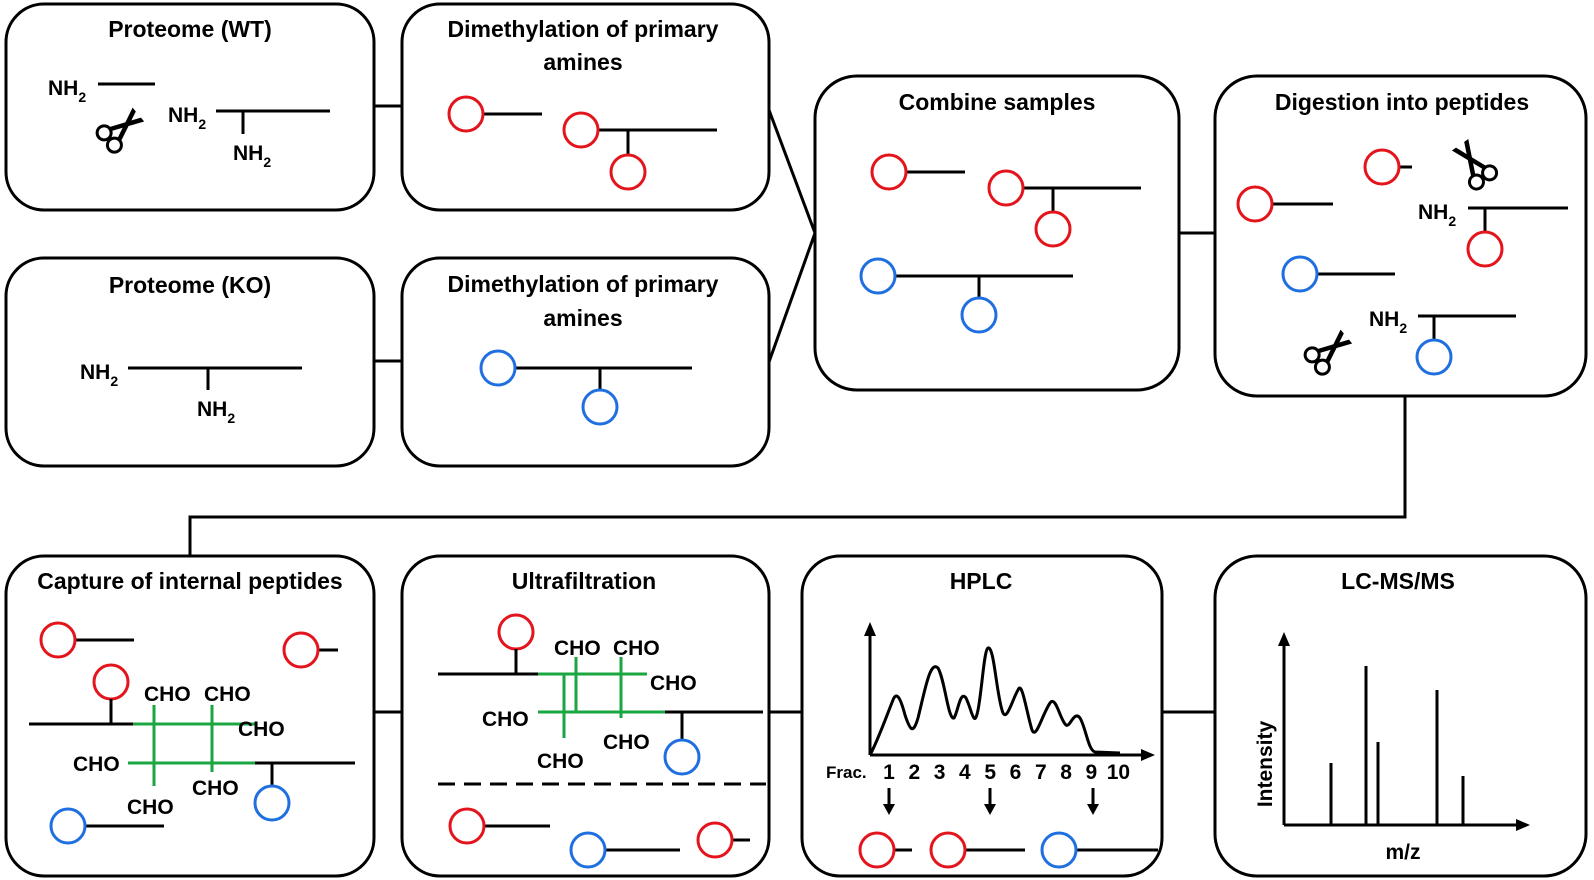 The image size is (1594, 880). What do you see at coordinates (1402, 852) in the screenshot?
I see `x-axis-label: m/z` at bounding box center [1402, 852].